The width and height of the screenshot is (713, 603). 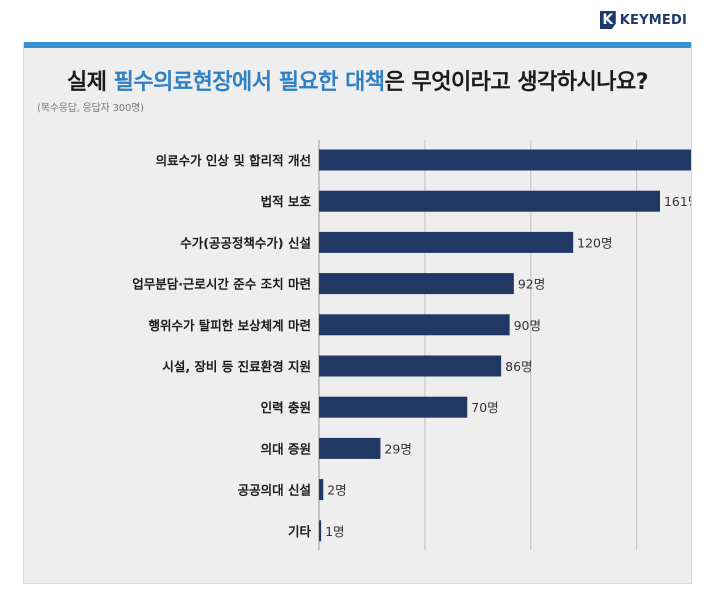 I want to click on keymedi-logo: K KEYMEDI, so click(x=643, y=20).